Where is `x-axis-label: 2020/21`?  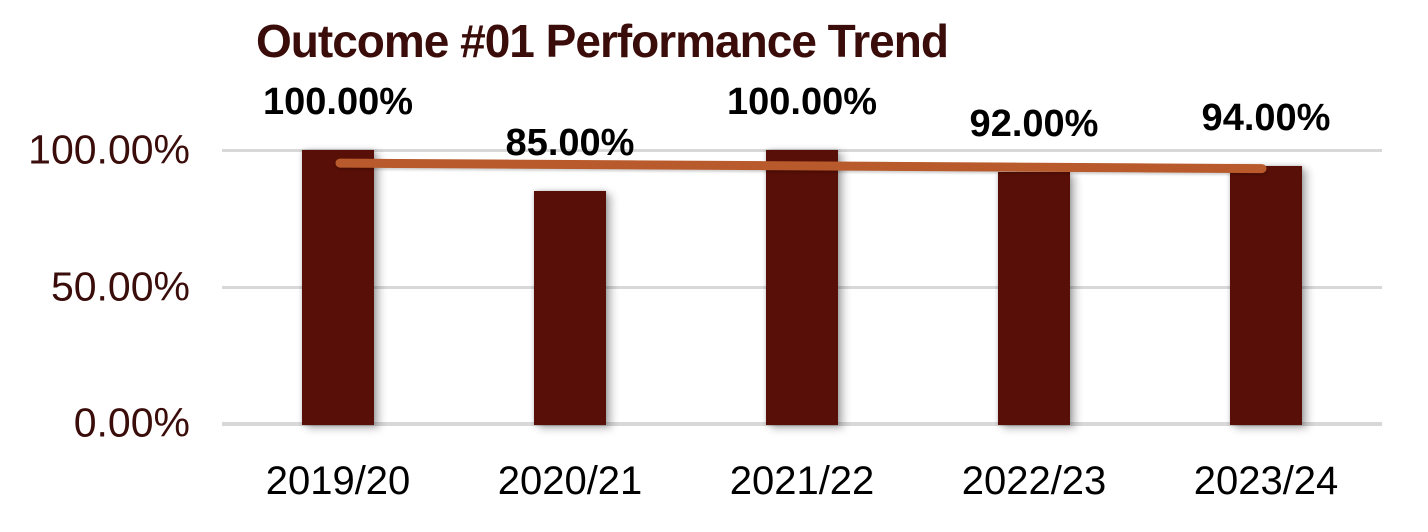 x-axis-label: 2020/21 is located at coordinates (570, 481).